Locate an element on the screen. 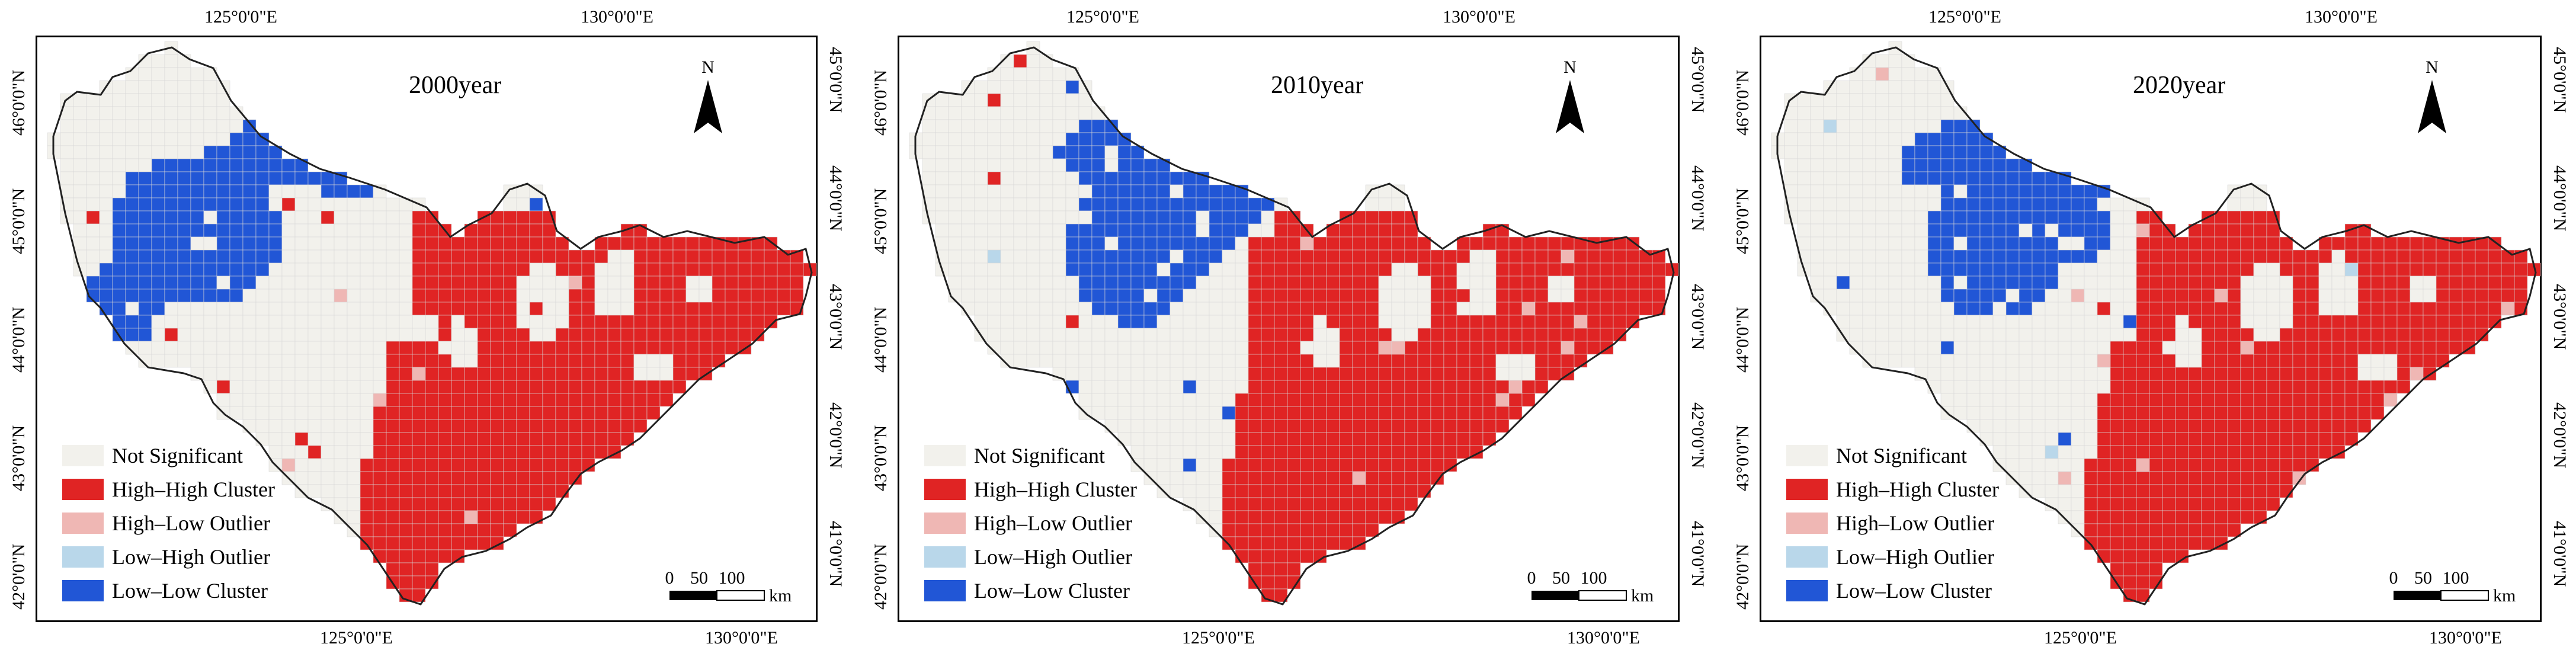  legend-label: Not Significant is located at coordinates (1039, 455).